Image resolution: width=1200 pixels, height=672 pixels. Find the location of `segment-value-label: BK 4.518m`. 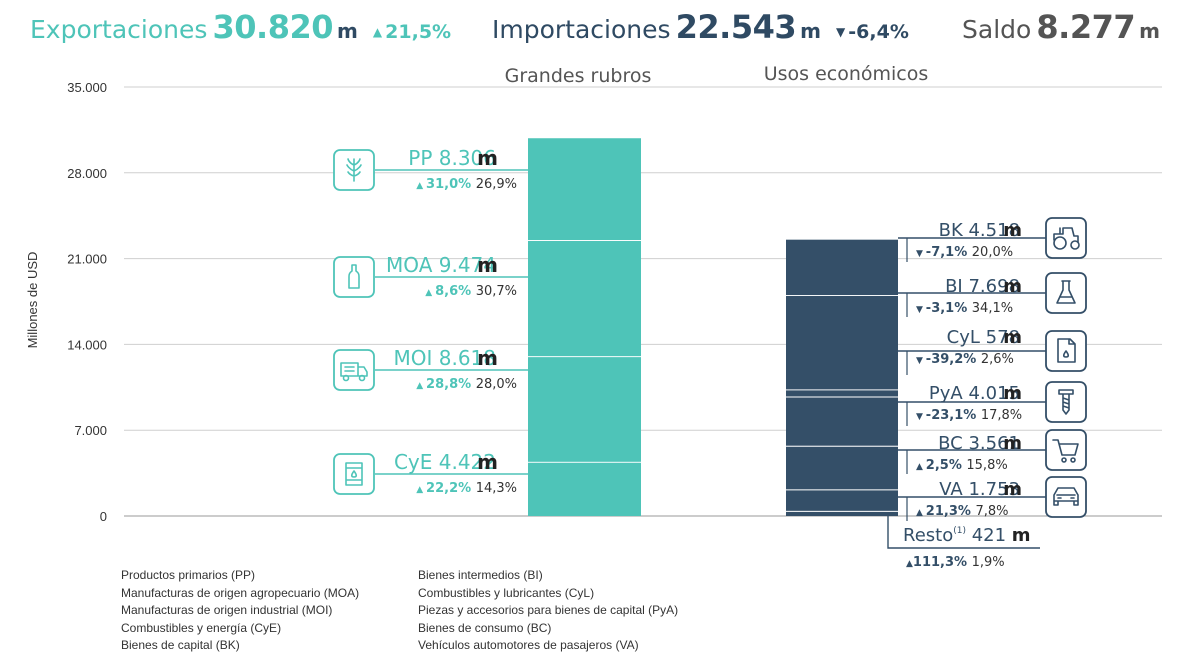

segment-value-label: BK 4.518m is located at coordinates (980, 230).